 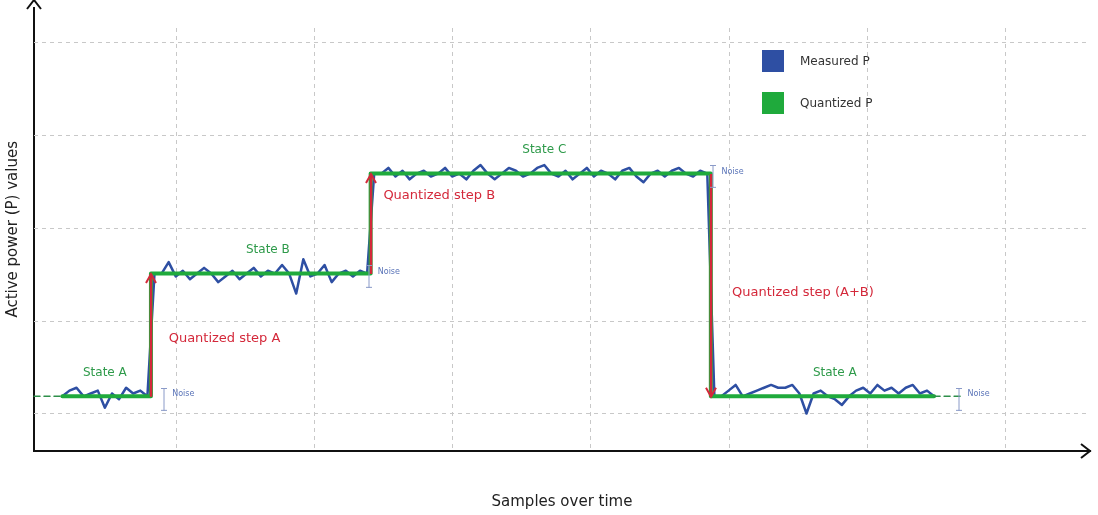 What do you see at coordinates (544, 149) in the screenshot?
I see `text: State C` at bounding box center [544, 149].